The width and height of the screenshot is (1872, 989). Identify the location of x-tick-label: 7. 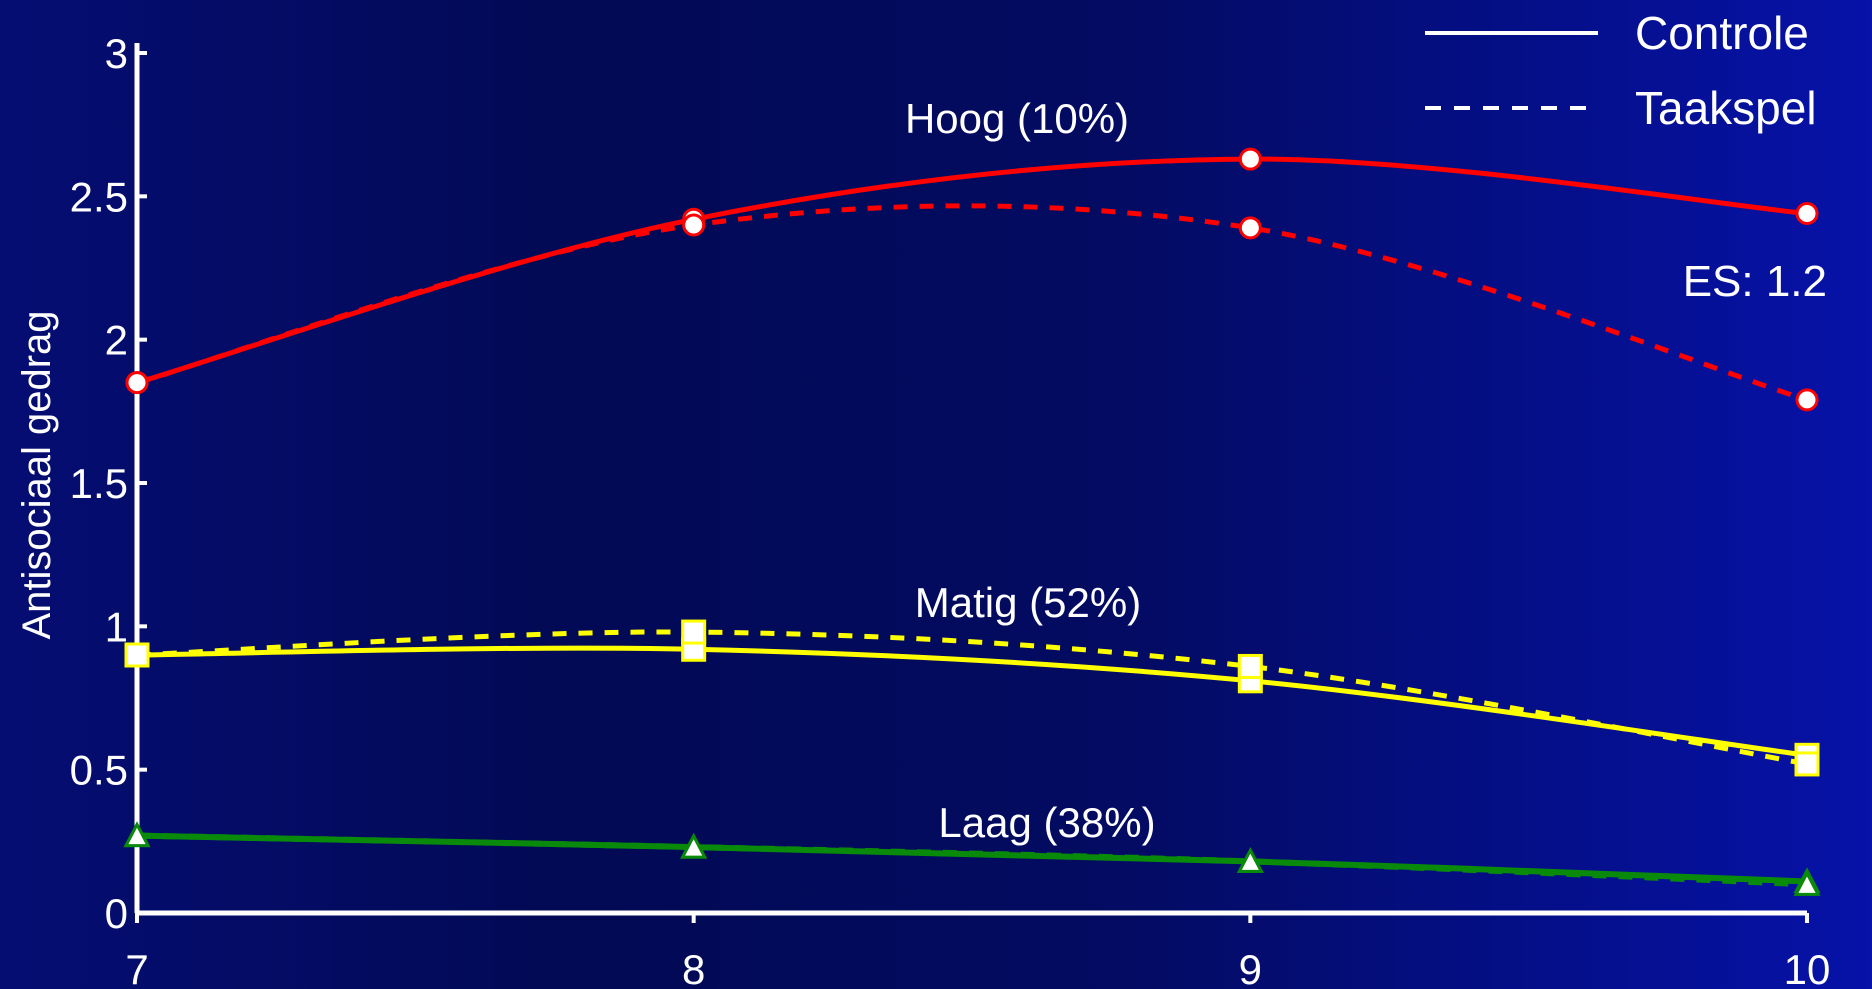
(136, 967).